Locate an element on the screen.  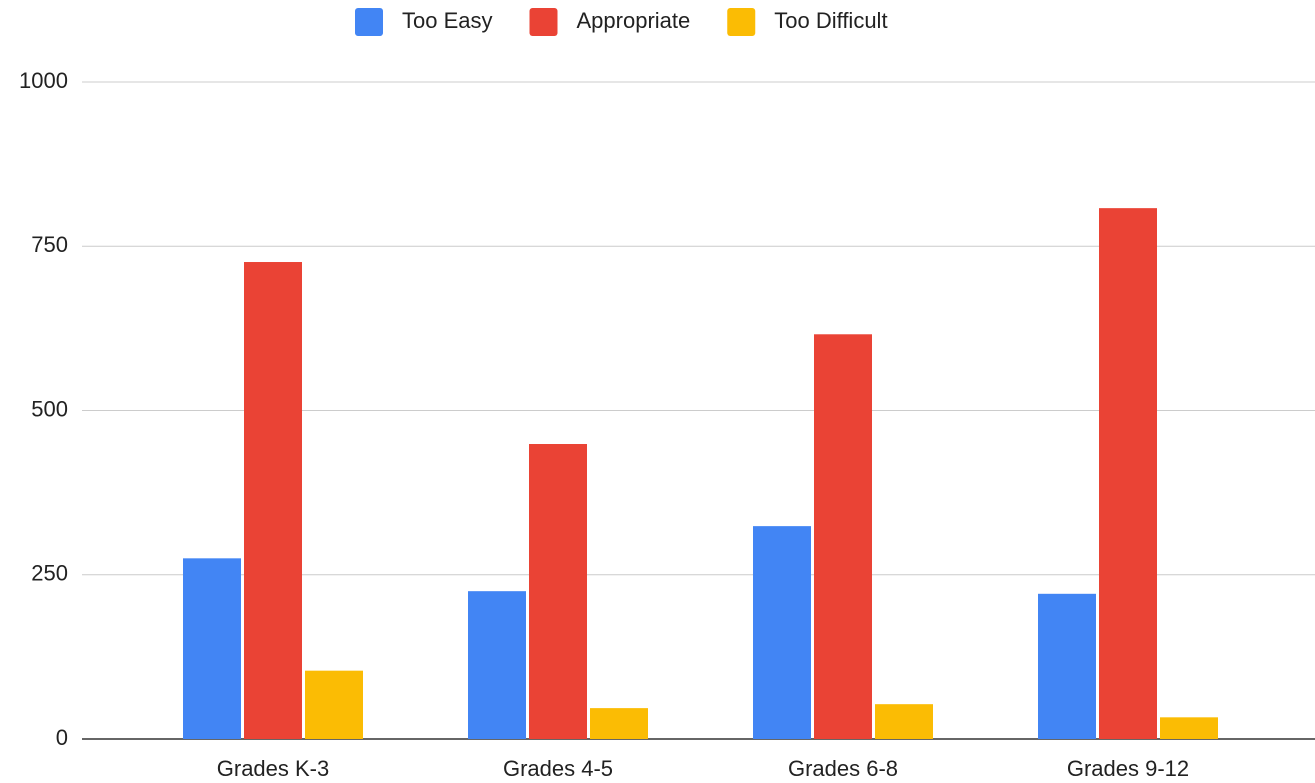
x-tick-label: Grades 4-5 is located at coordinates (558, 768).